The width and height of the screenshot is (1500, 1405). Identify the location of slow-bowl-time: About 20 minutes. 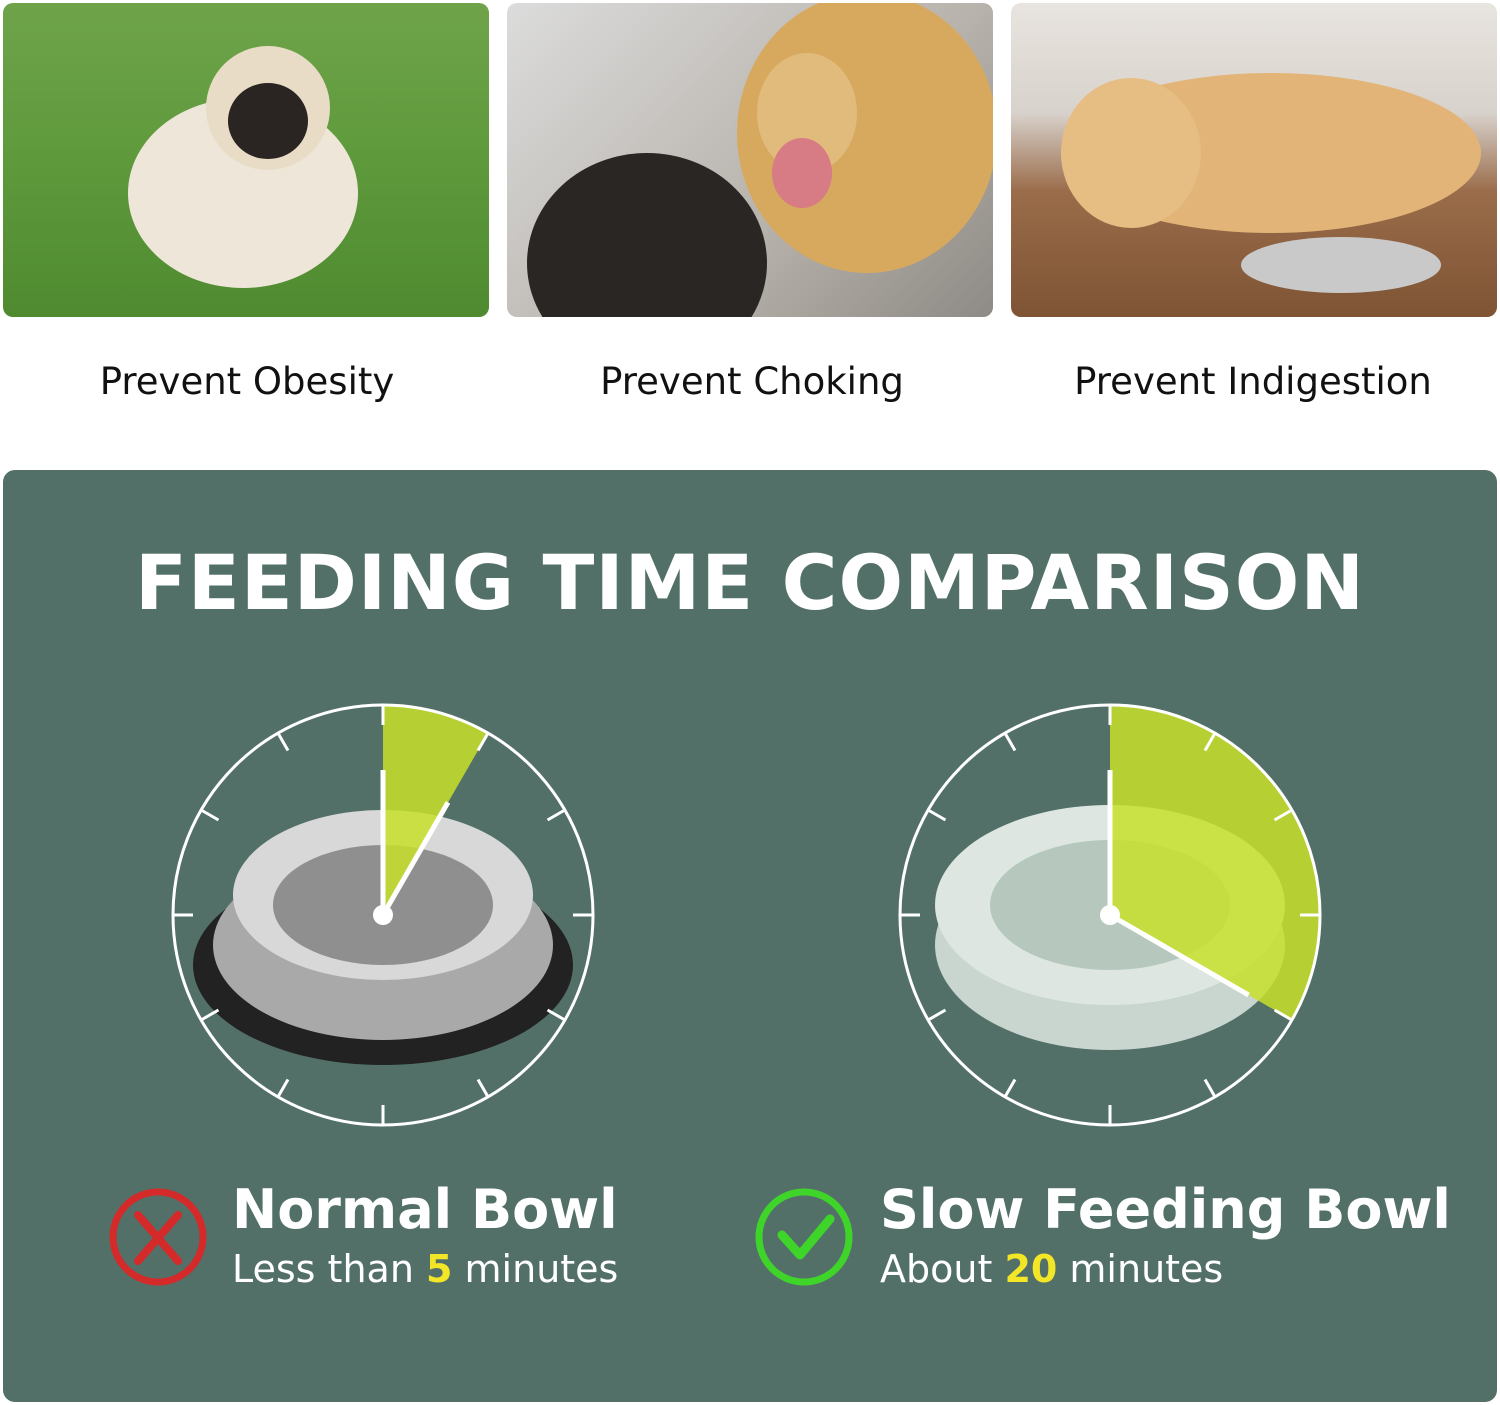
(1165, 1269).